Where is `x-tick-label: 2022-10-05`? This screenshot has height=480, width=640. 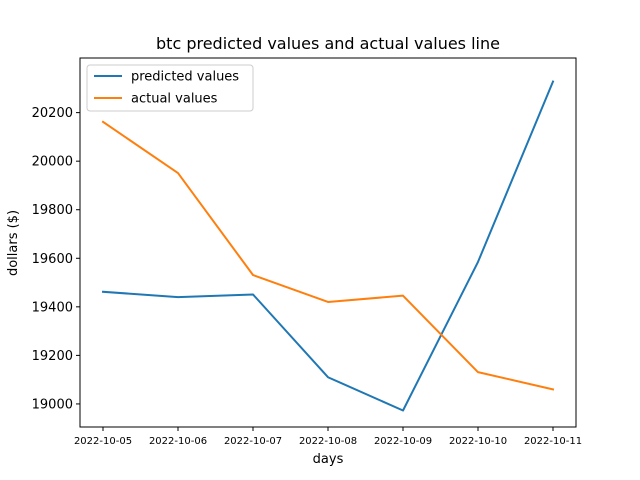
x-tick-label: 2022-10-05 is located at coordinates (103, 441).